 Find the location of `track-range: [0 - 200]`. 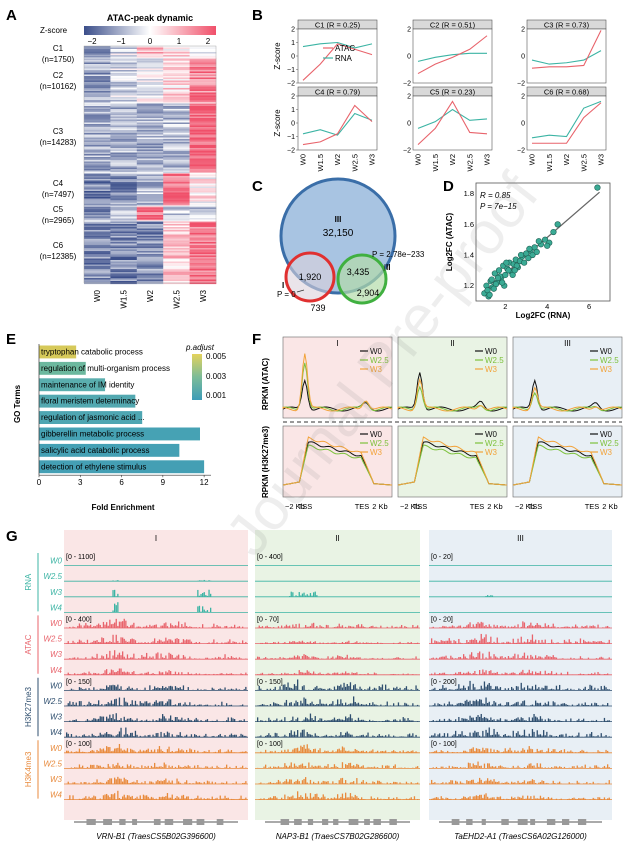

track-range: [0 - 200] is located at coordinates (444, 682).